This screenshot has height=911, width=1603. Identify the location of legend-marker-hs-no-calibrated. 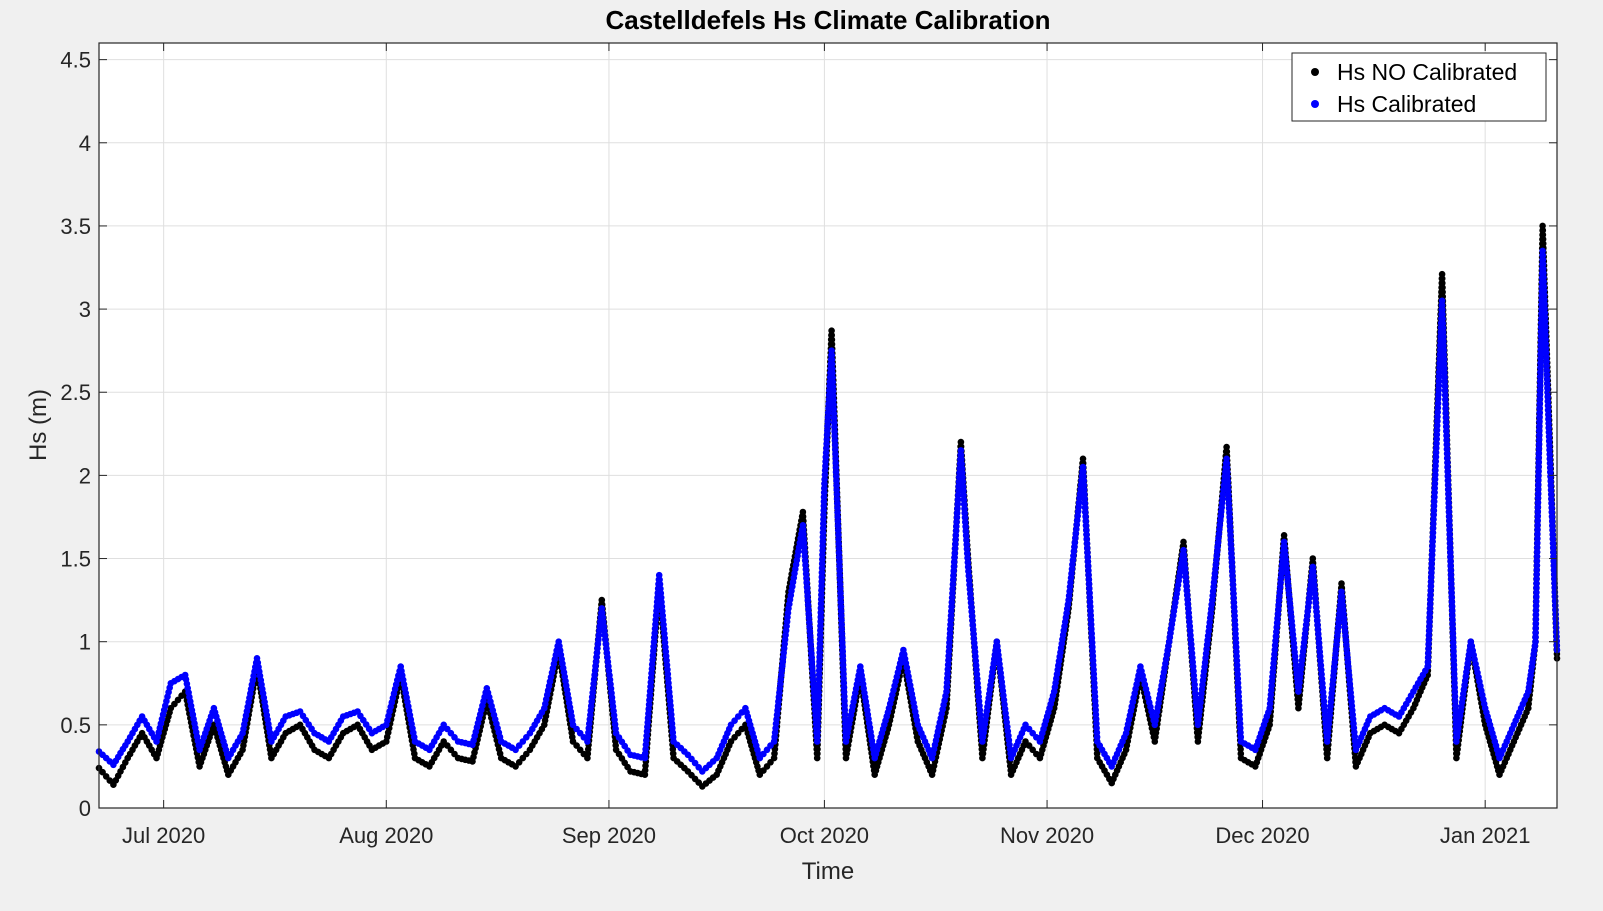
(1315, 72).